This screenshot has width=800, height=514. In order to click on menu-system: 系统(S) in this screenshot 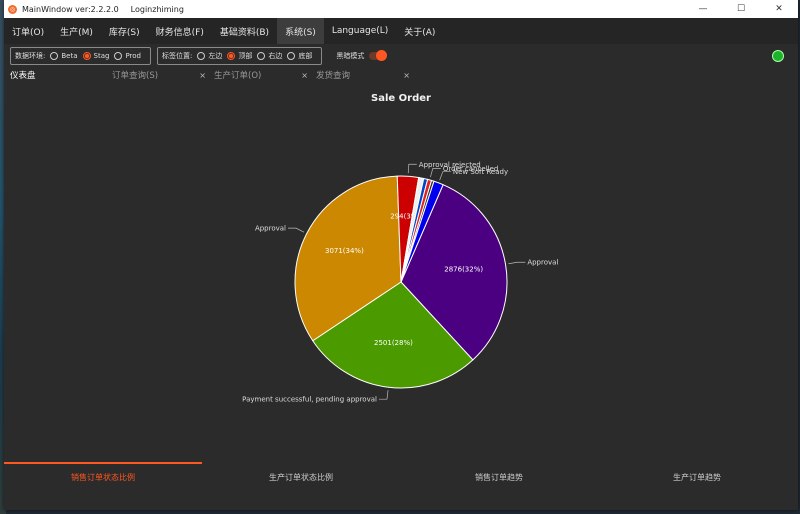, I will do `click(300, 31)`.